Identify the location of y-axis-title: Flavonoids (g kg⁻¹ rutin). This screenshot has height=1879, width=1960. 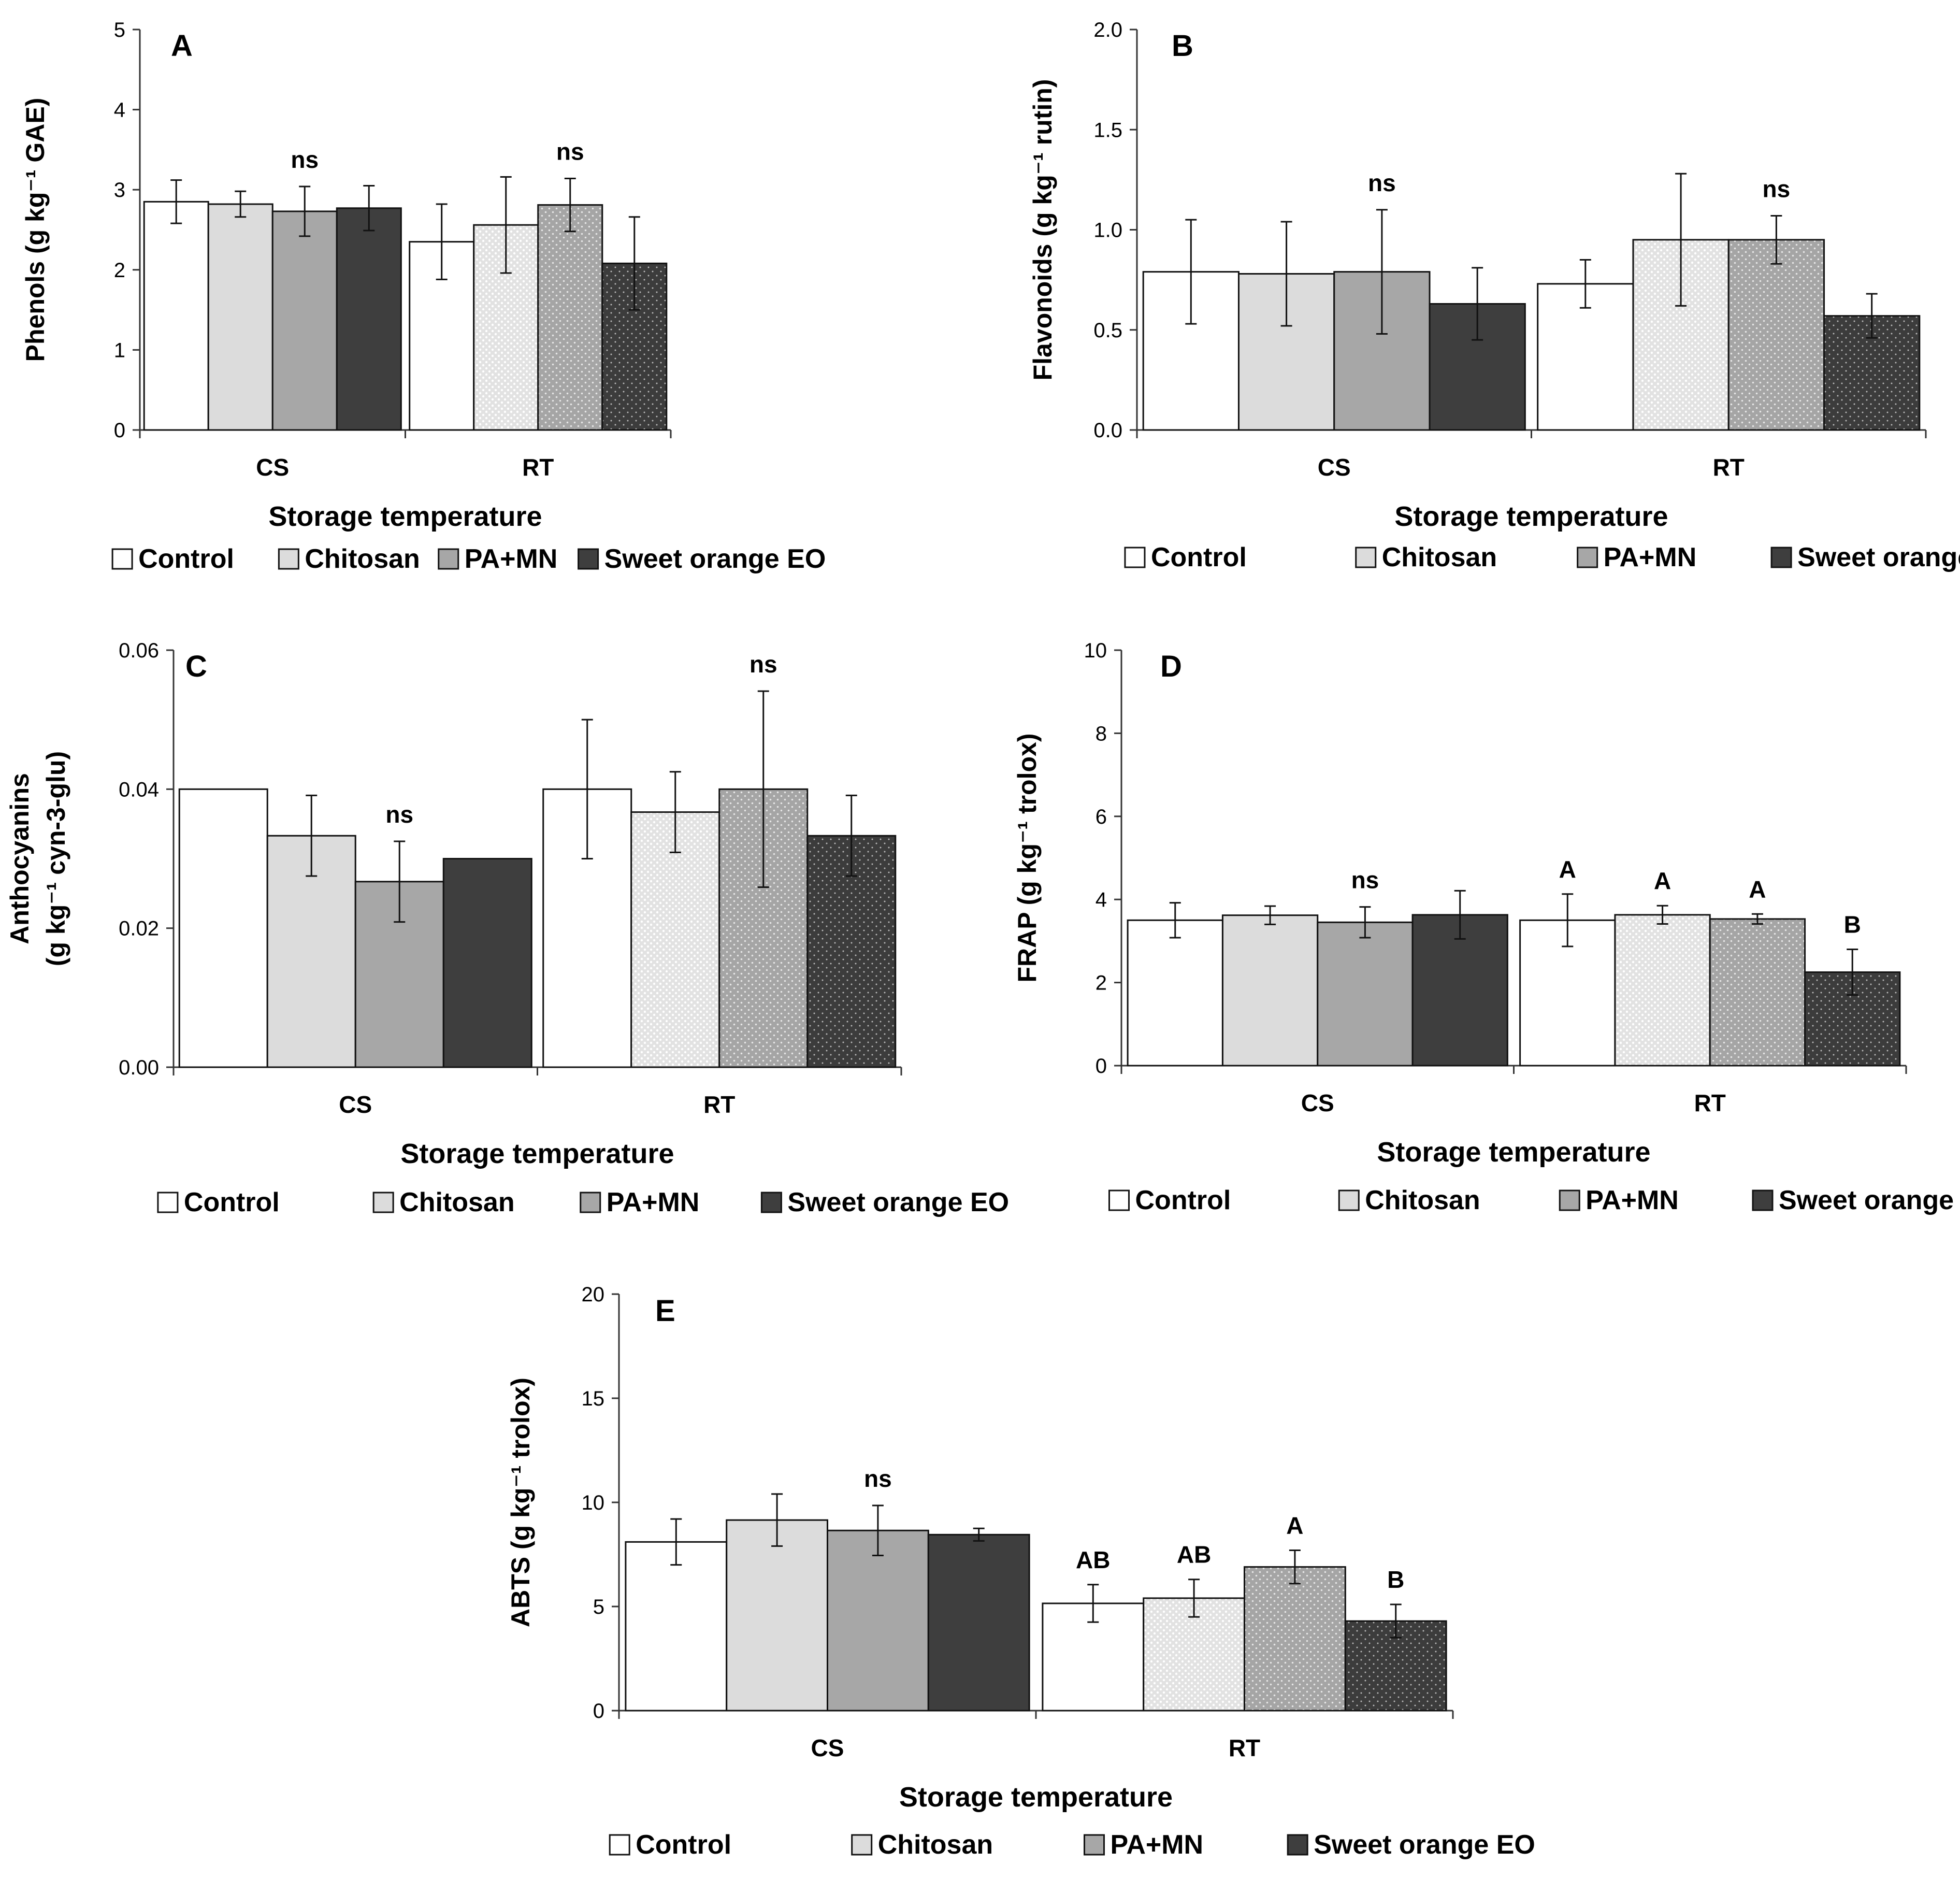
(1042, 230).